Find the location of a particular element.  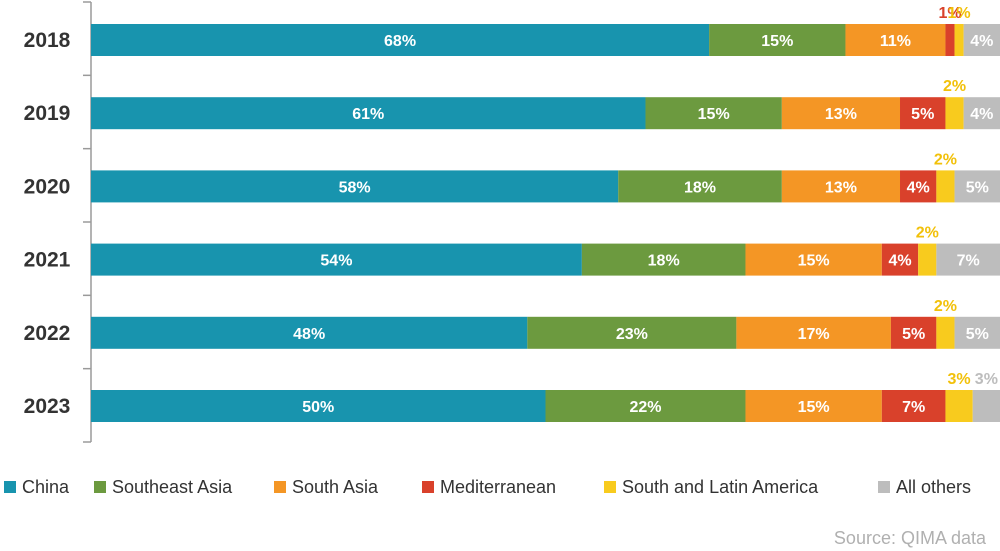

data-label-south-asia-2019: 13% is located at coordinates (841, 114).